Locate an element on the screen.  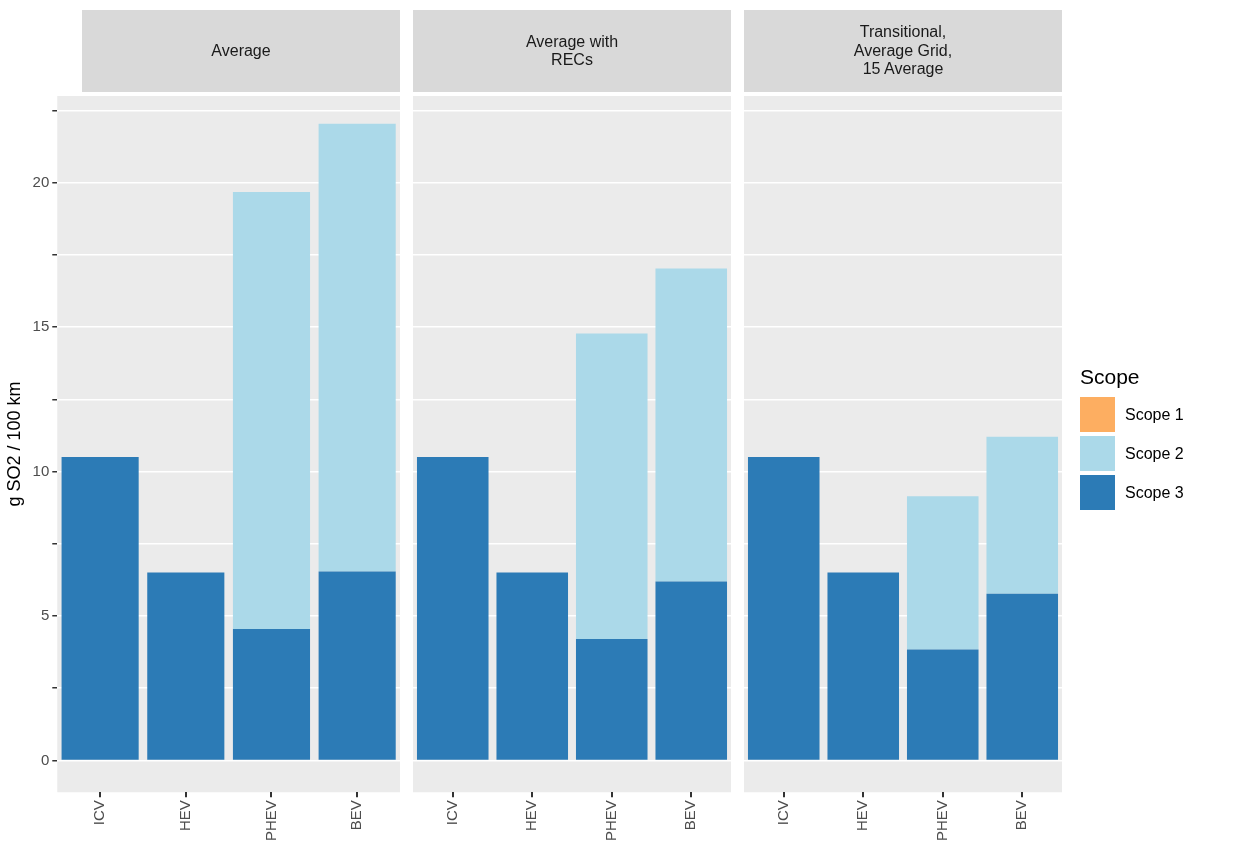
legend-label: Scope 1 is located at coordinates (1154, 414).